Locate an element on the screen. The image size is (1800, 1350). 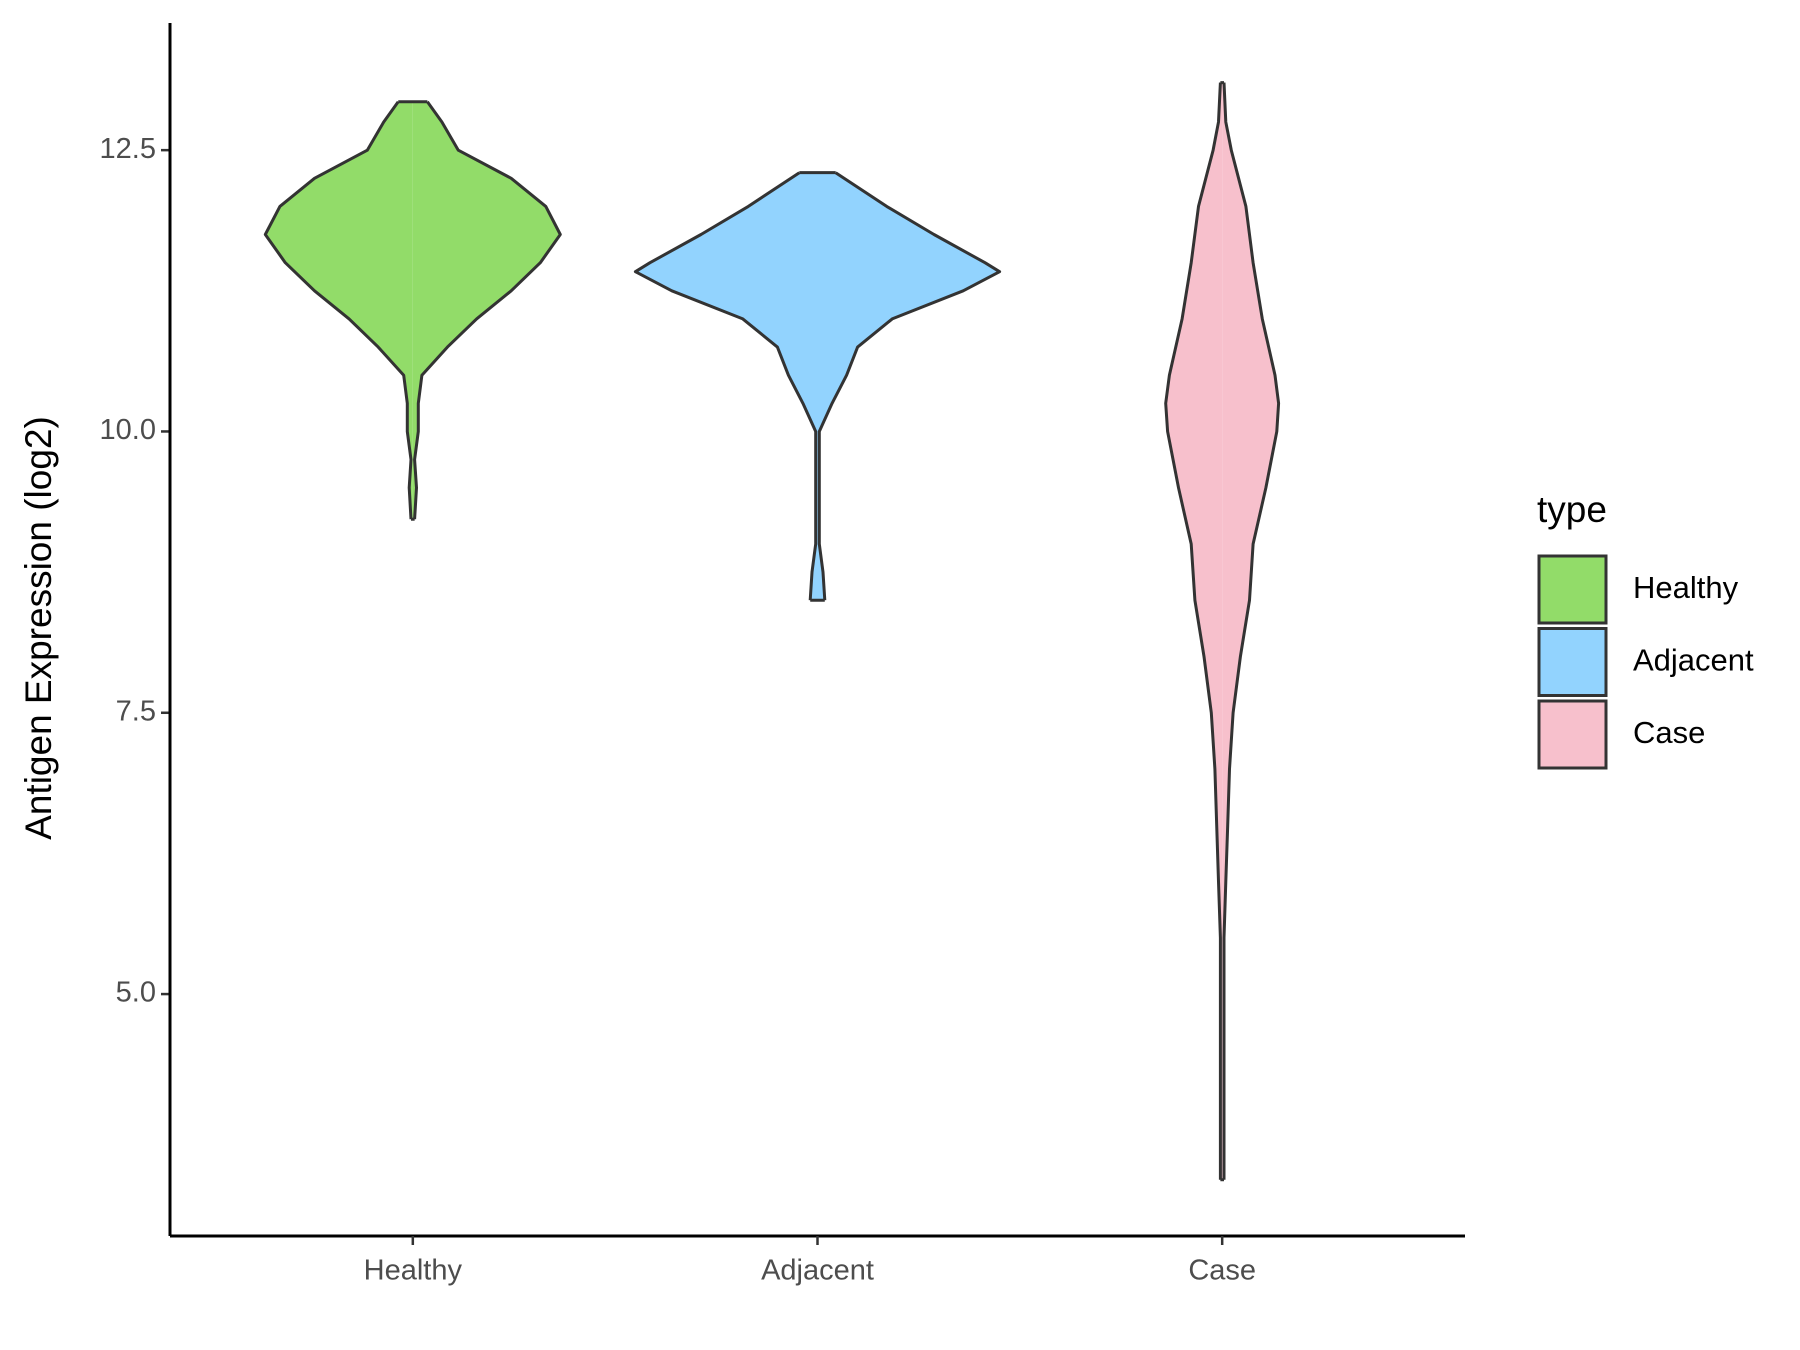
x-tick-label: Case is located at coordinates (1222, 1271).